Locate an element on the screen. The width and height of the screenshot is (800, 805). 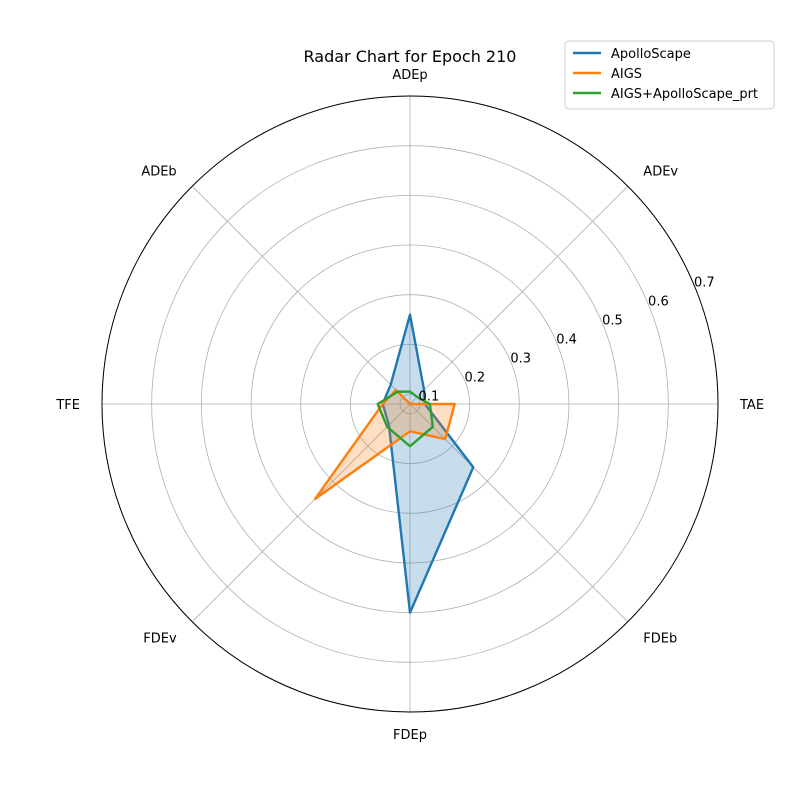
legend-label-apolloscape: ApolloScape is located at coordinates (651, 54).